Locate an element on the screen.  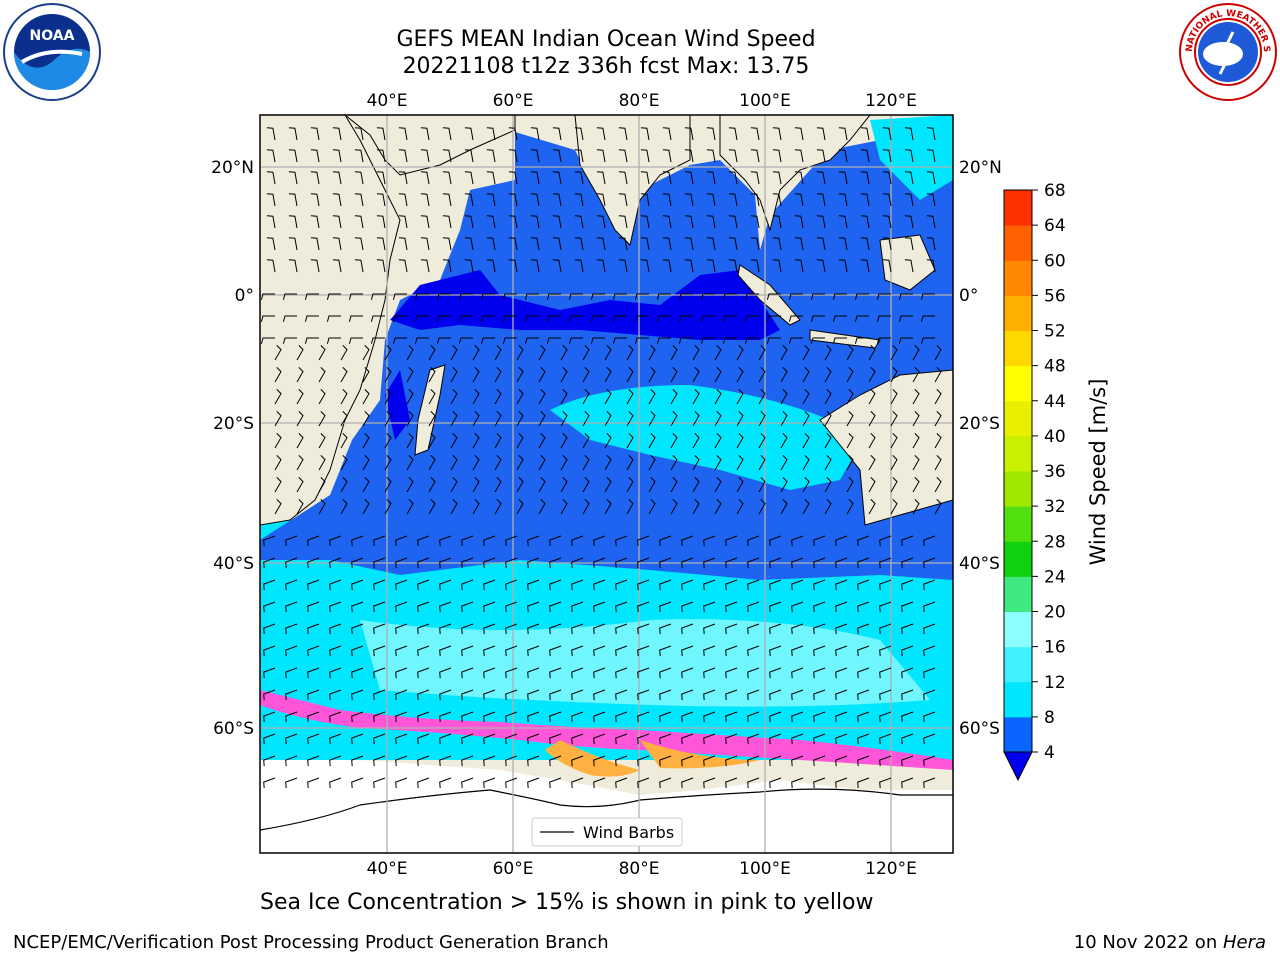
footer-date: 10 Nov 2022 on Hera is located at coordinates (1170, 942).